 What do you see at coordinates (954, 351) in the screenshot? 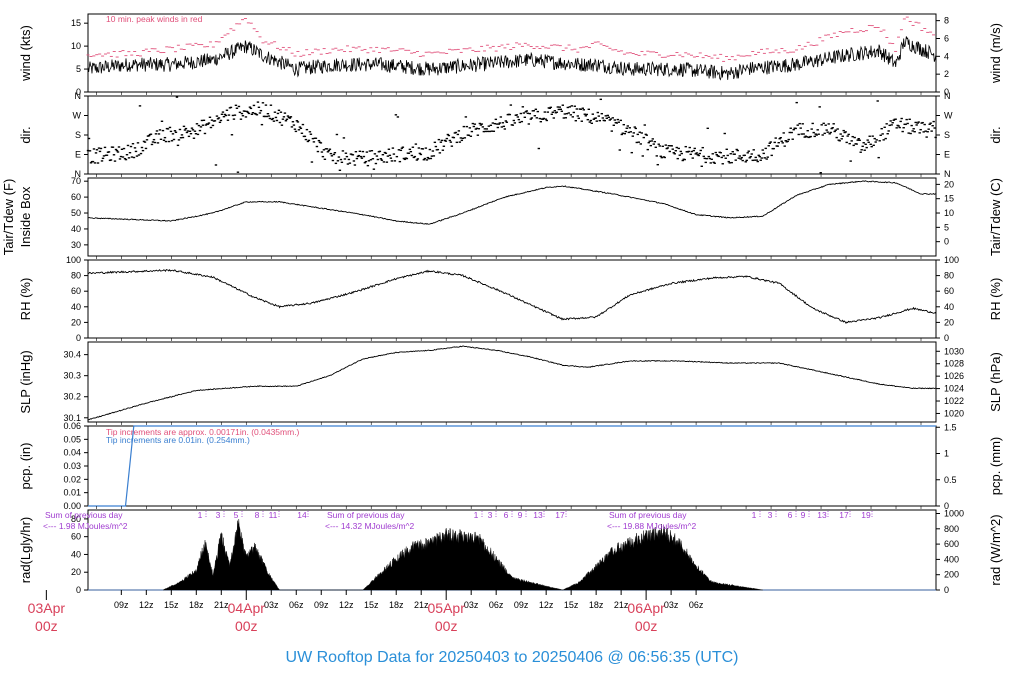
I see `slp-right-tick-label: 1030` at bounding box center [954, 351].